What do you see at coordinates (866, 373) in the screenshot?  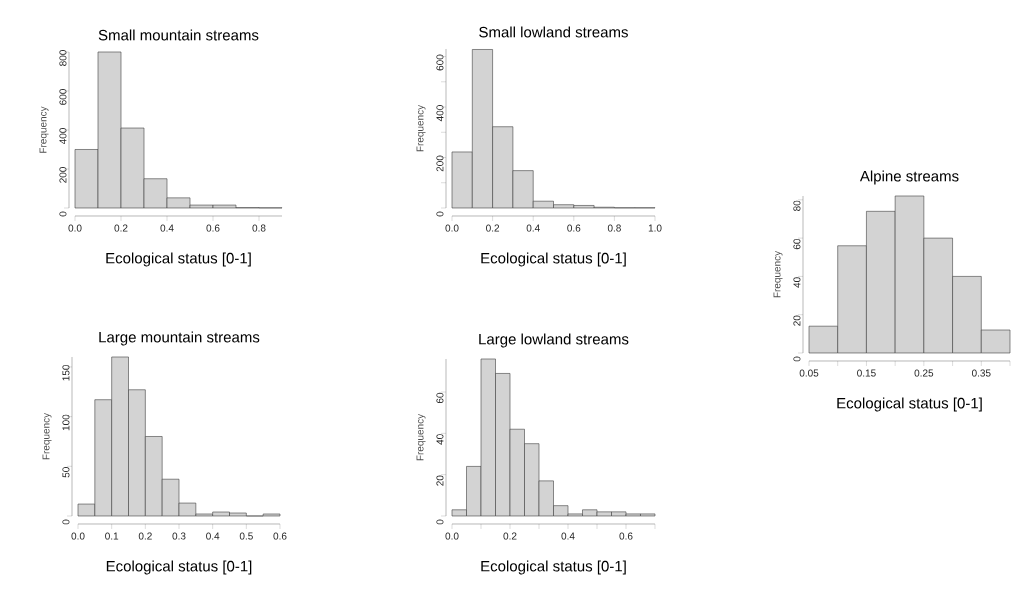 I see `x-tick-label: 0.15` at bounding box center [866, 373].